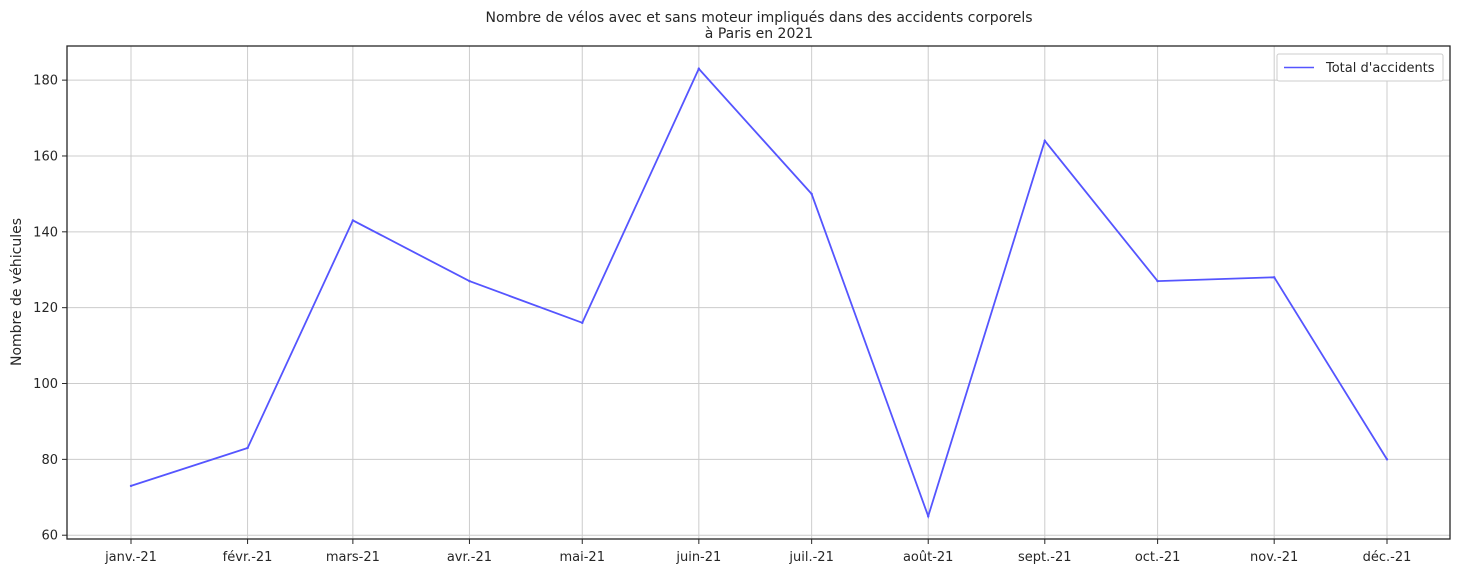 The image size is (1460, 579). I want to click on x-tick-label: mars-21, so click(353, 557).